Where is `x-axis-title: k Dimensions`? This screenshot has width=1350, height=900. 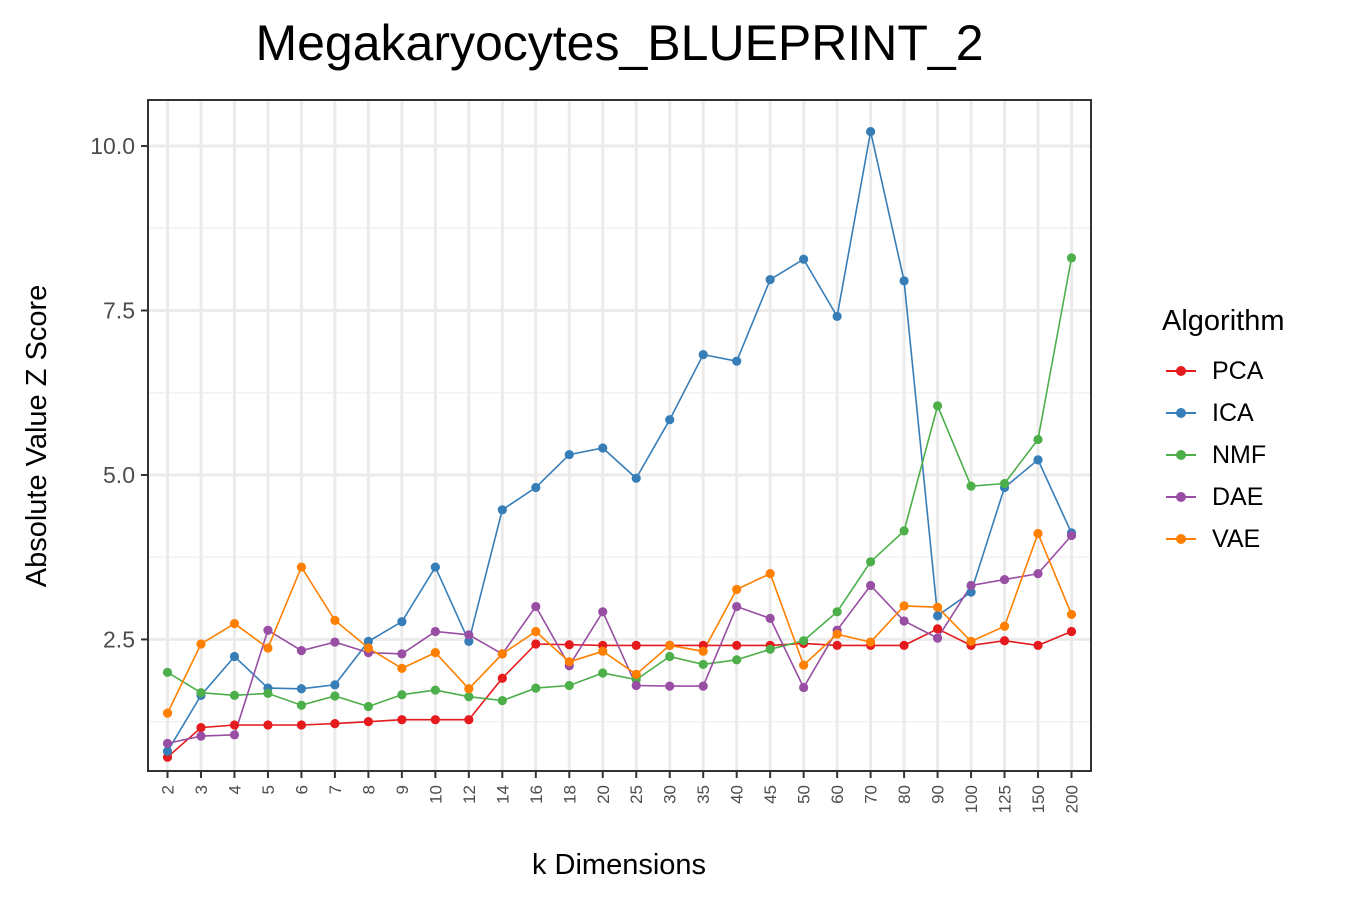 x-axis-title: k Dimensions is located at coordinates (619, 865).